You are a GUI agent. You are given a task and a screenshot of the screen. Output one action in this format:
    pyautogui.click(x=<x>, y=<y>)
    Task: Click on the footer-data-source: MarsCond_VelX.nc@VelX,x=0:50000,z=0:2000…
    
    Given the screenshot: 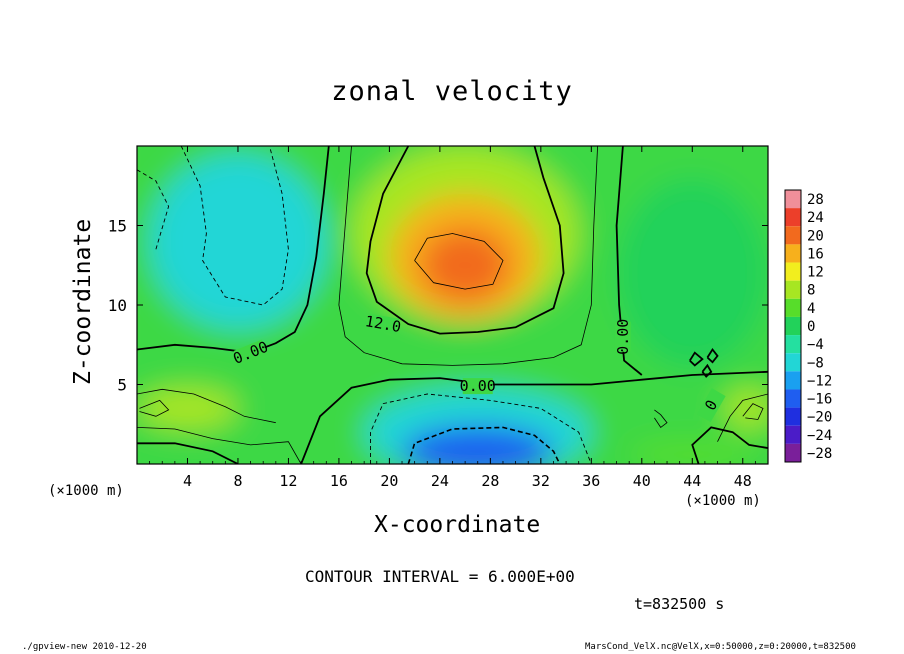 What is the action you would take?
    pyautogui.click(x=720, y=647)
    